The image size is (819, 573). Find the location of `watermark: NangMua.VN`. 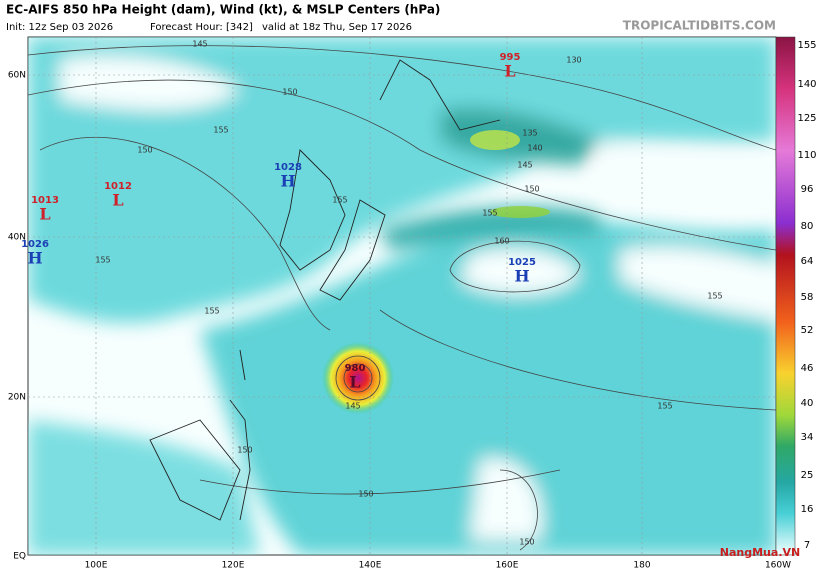

watermark: NangMua.VN is located at coordinates (760, 552).